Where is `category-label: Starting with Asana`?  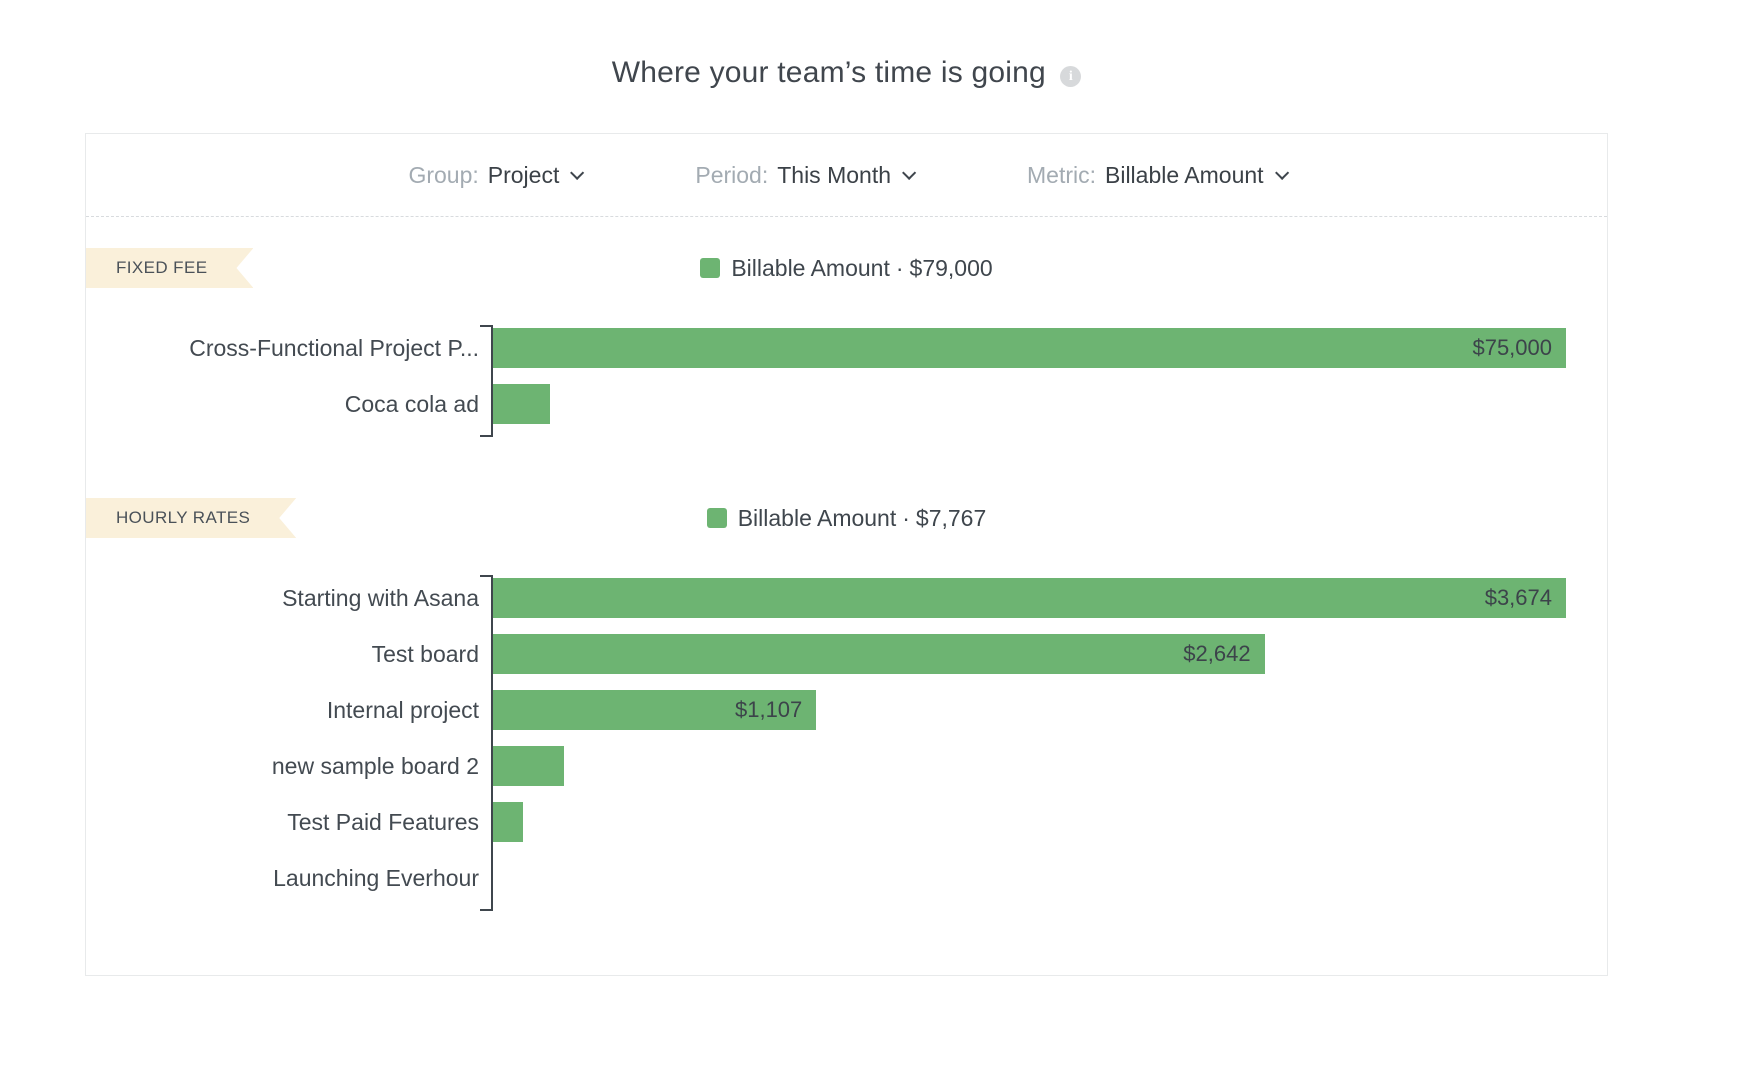 category-label: Starting with Asana is located at coordinates (380, 598).